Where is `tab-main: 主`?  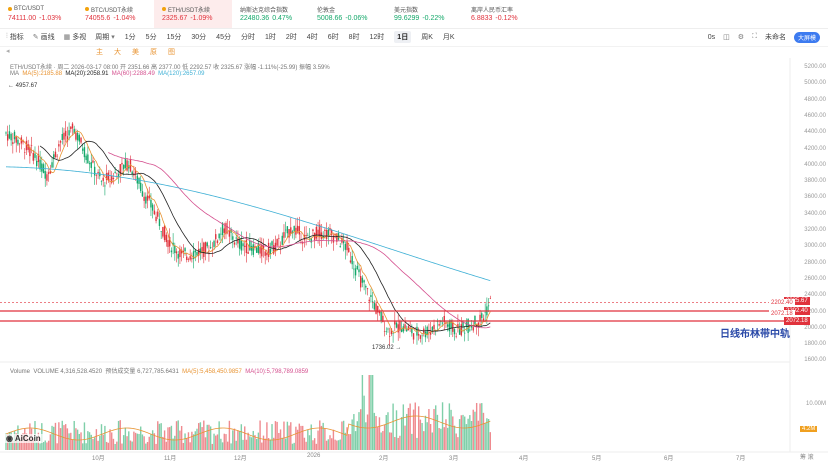 tab-main: 主 is located at coordinates (99, 52).